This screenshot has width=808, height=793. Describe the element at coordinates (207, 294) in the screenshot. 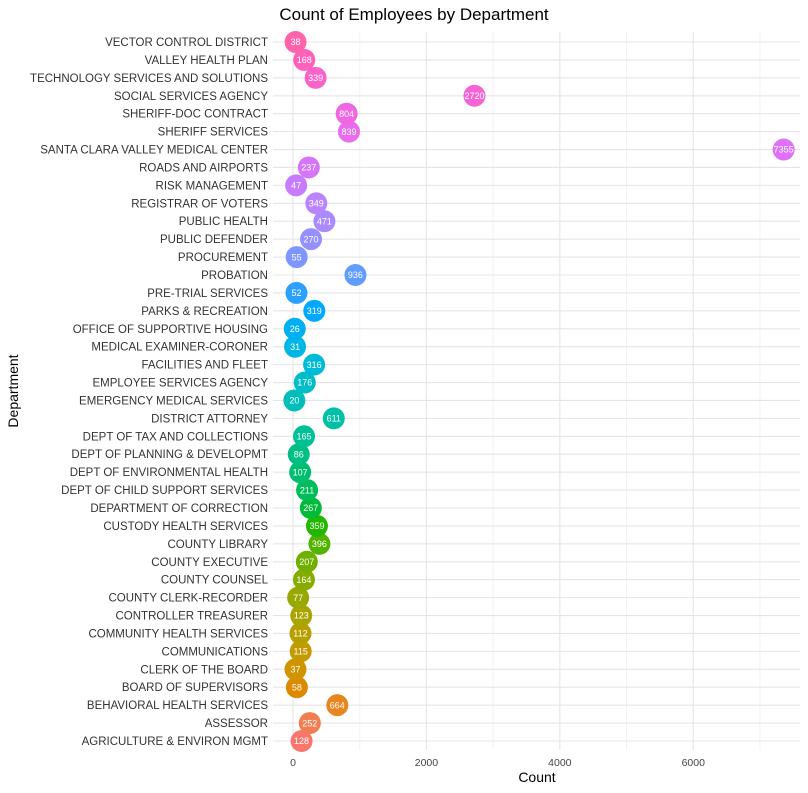

I see `category-label: PRE-TRIAL SERVICES` at that location.